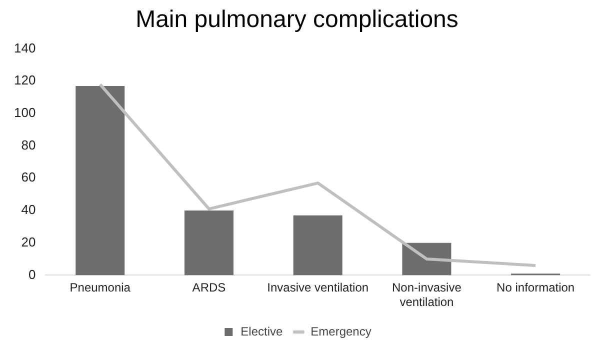 Image resolution: width=600 pixels, height=348 pixels. I want to click on x-tick-label: ARDS, so click(209, 287).